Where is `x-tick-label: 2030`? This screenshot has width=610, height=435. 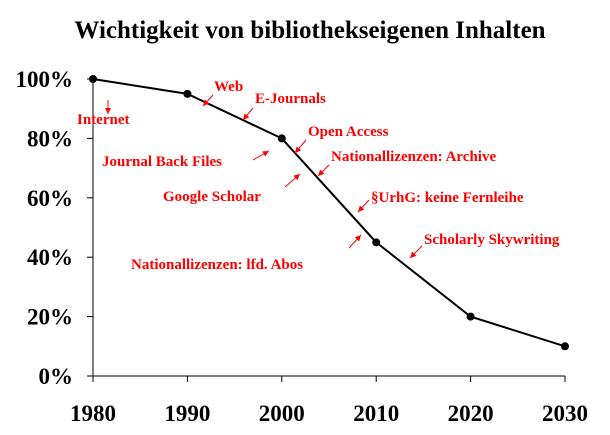 x-tick-label: 2030 is located at coordinates (565, 413).